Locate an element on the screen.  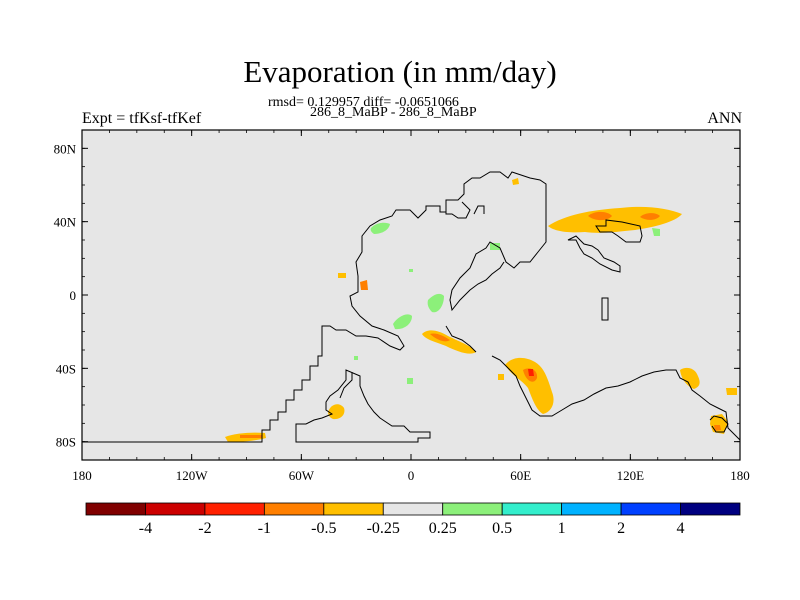
lon-tick-label: 120E is located at coordinates (631, 475).